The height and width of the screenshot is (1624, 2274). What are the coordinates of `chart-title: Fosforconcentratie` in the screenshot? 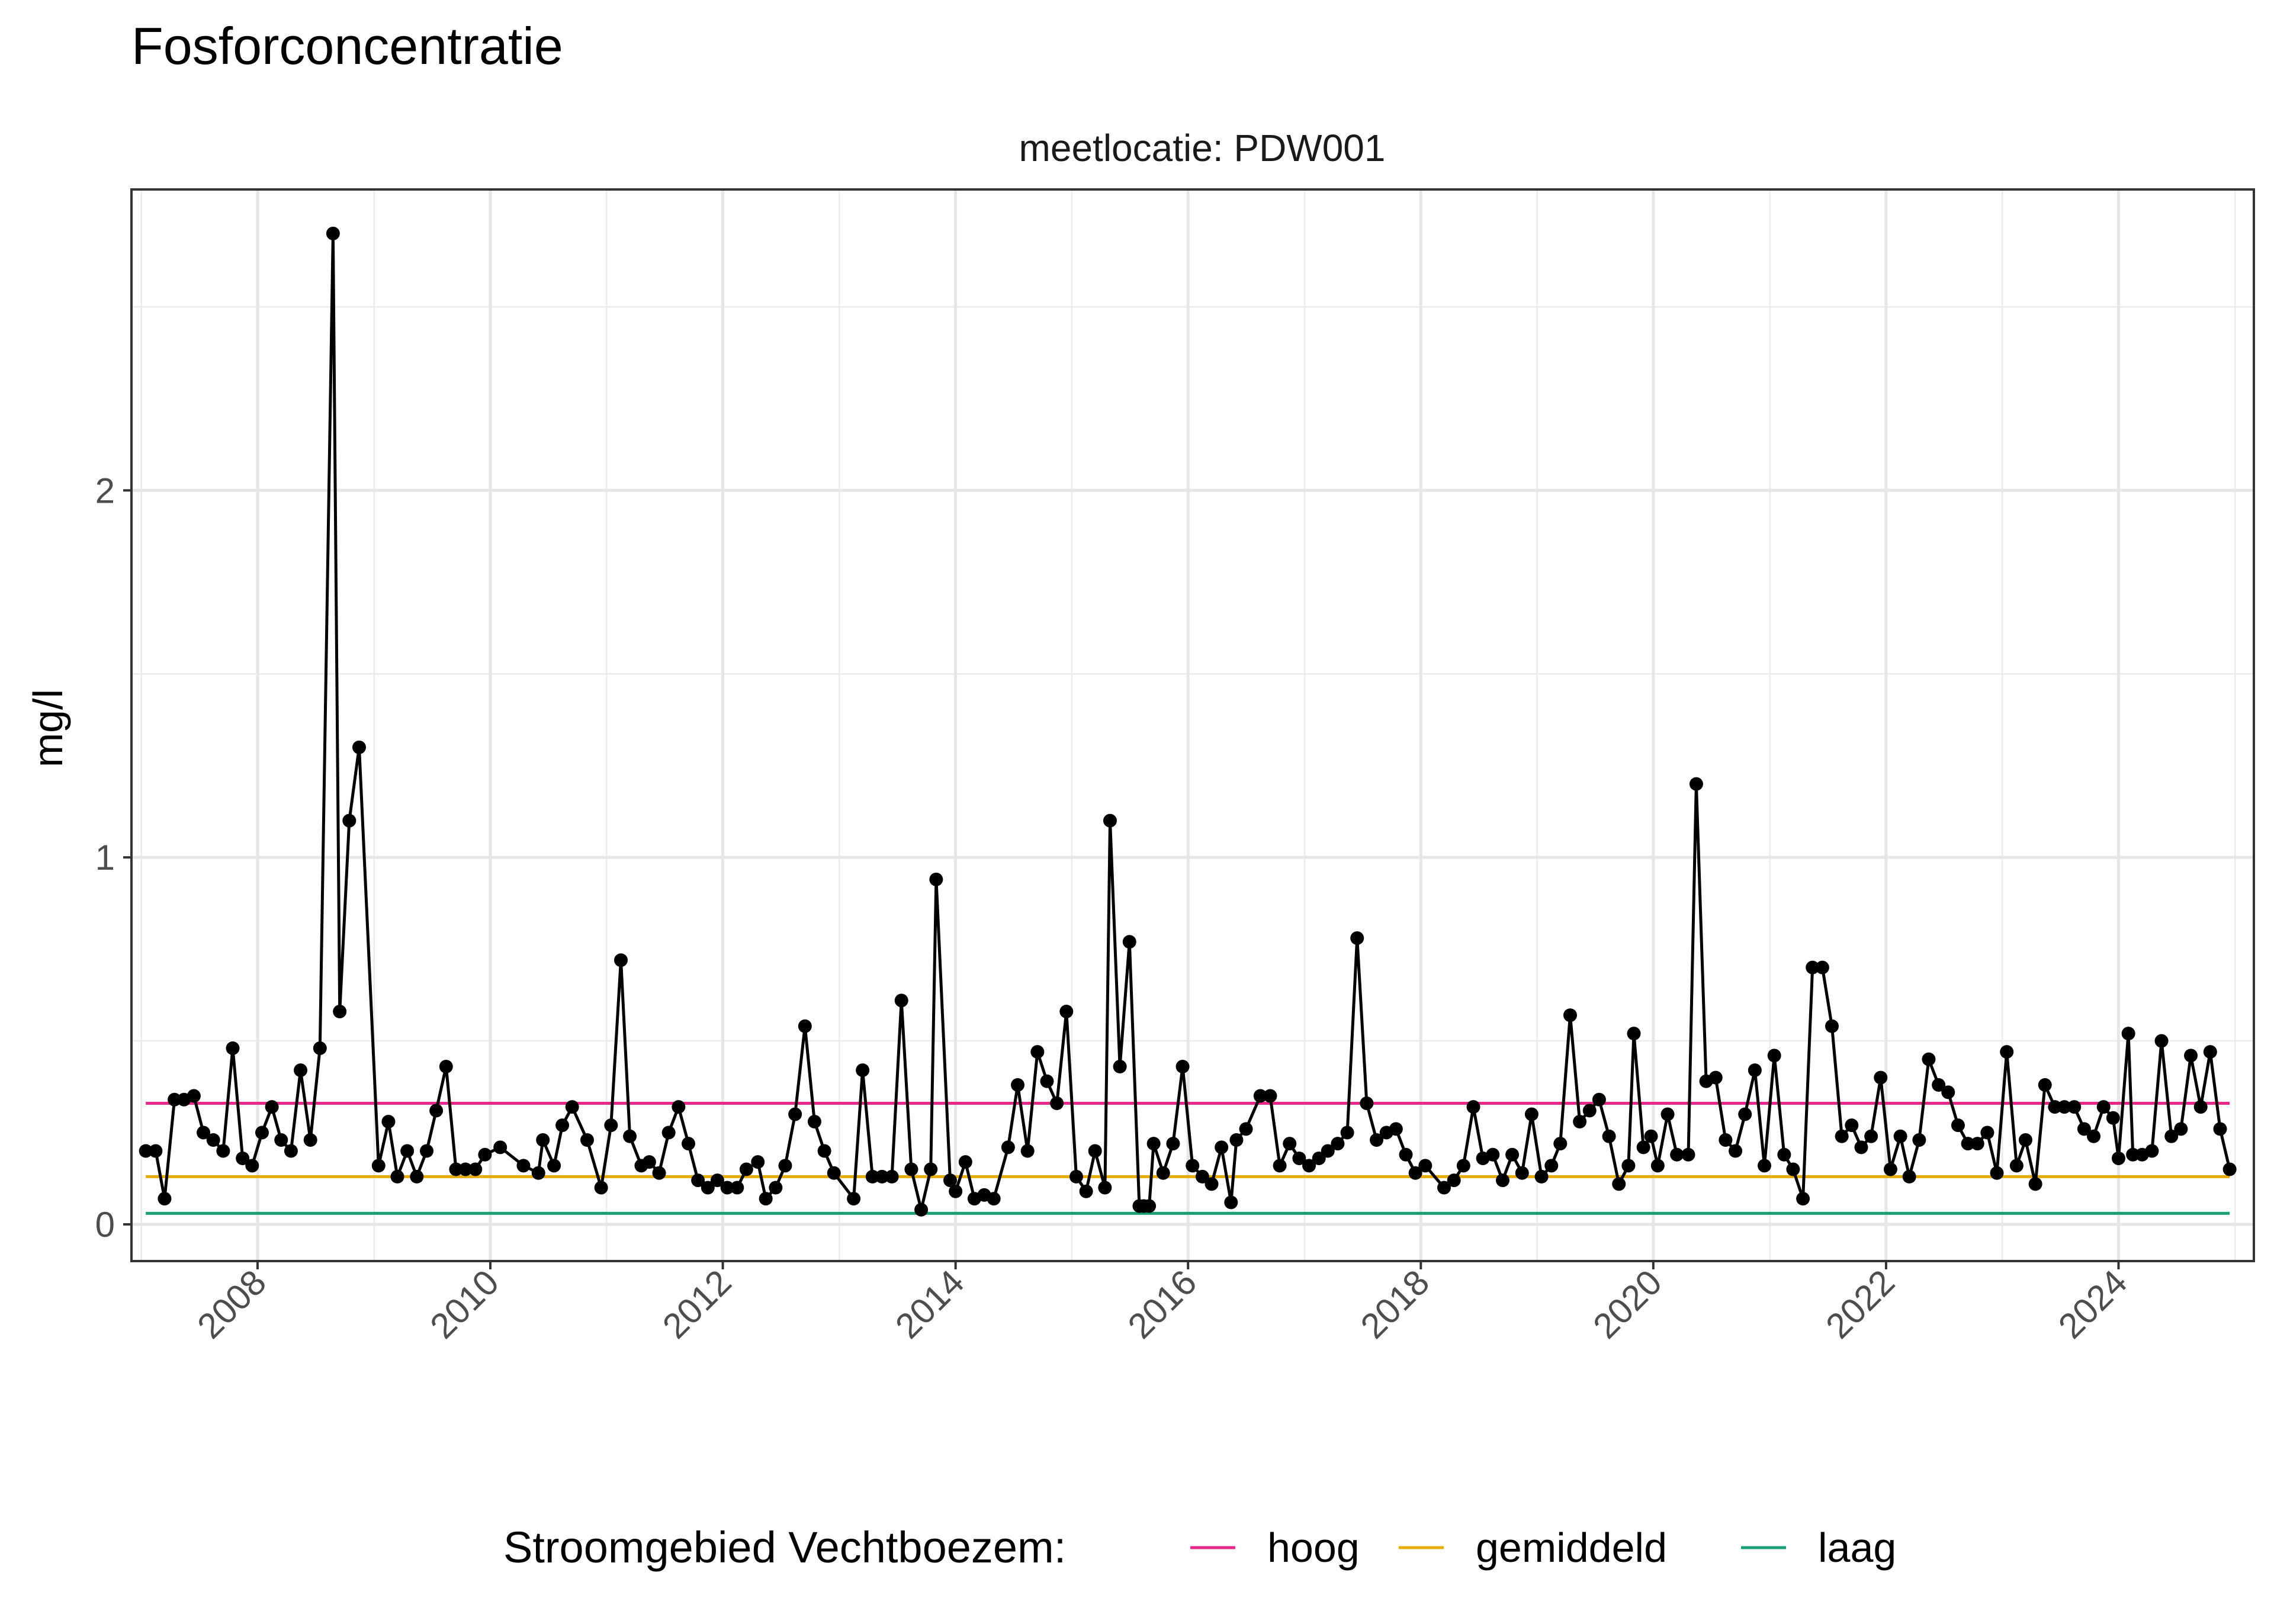 It's located at (347, 46).